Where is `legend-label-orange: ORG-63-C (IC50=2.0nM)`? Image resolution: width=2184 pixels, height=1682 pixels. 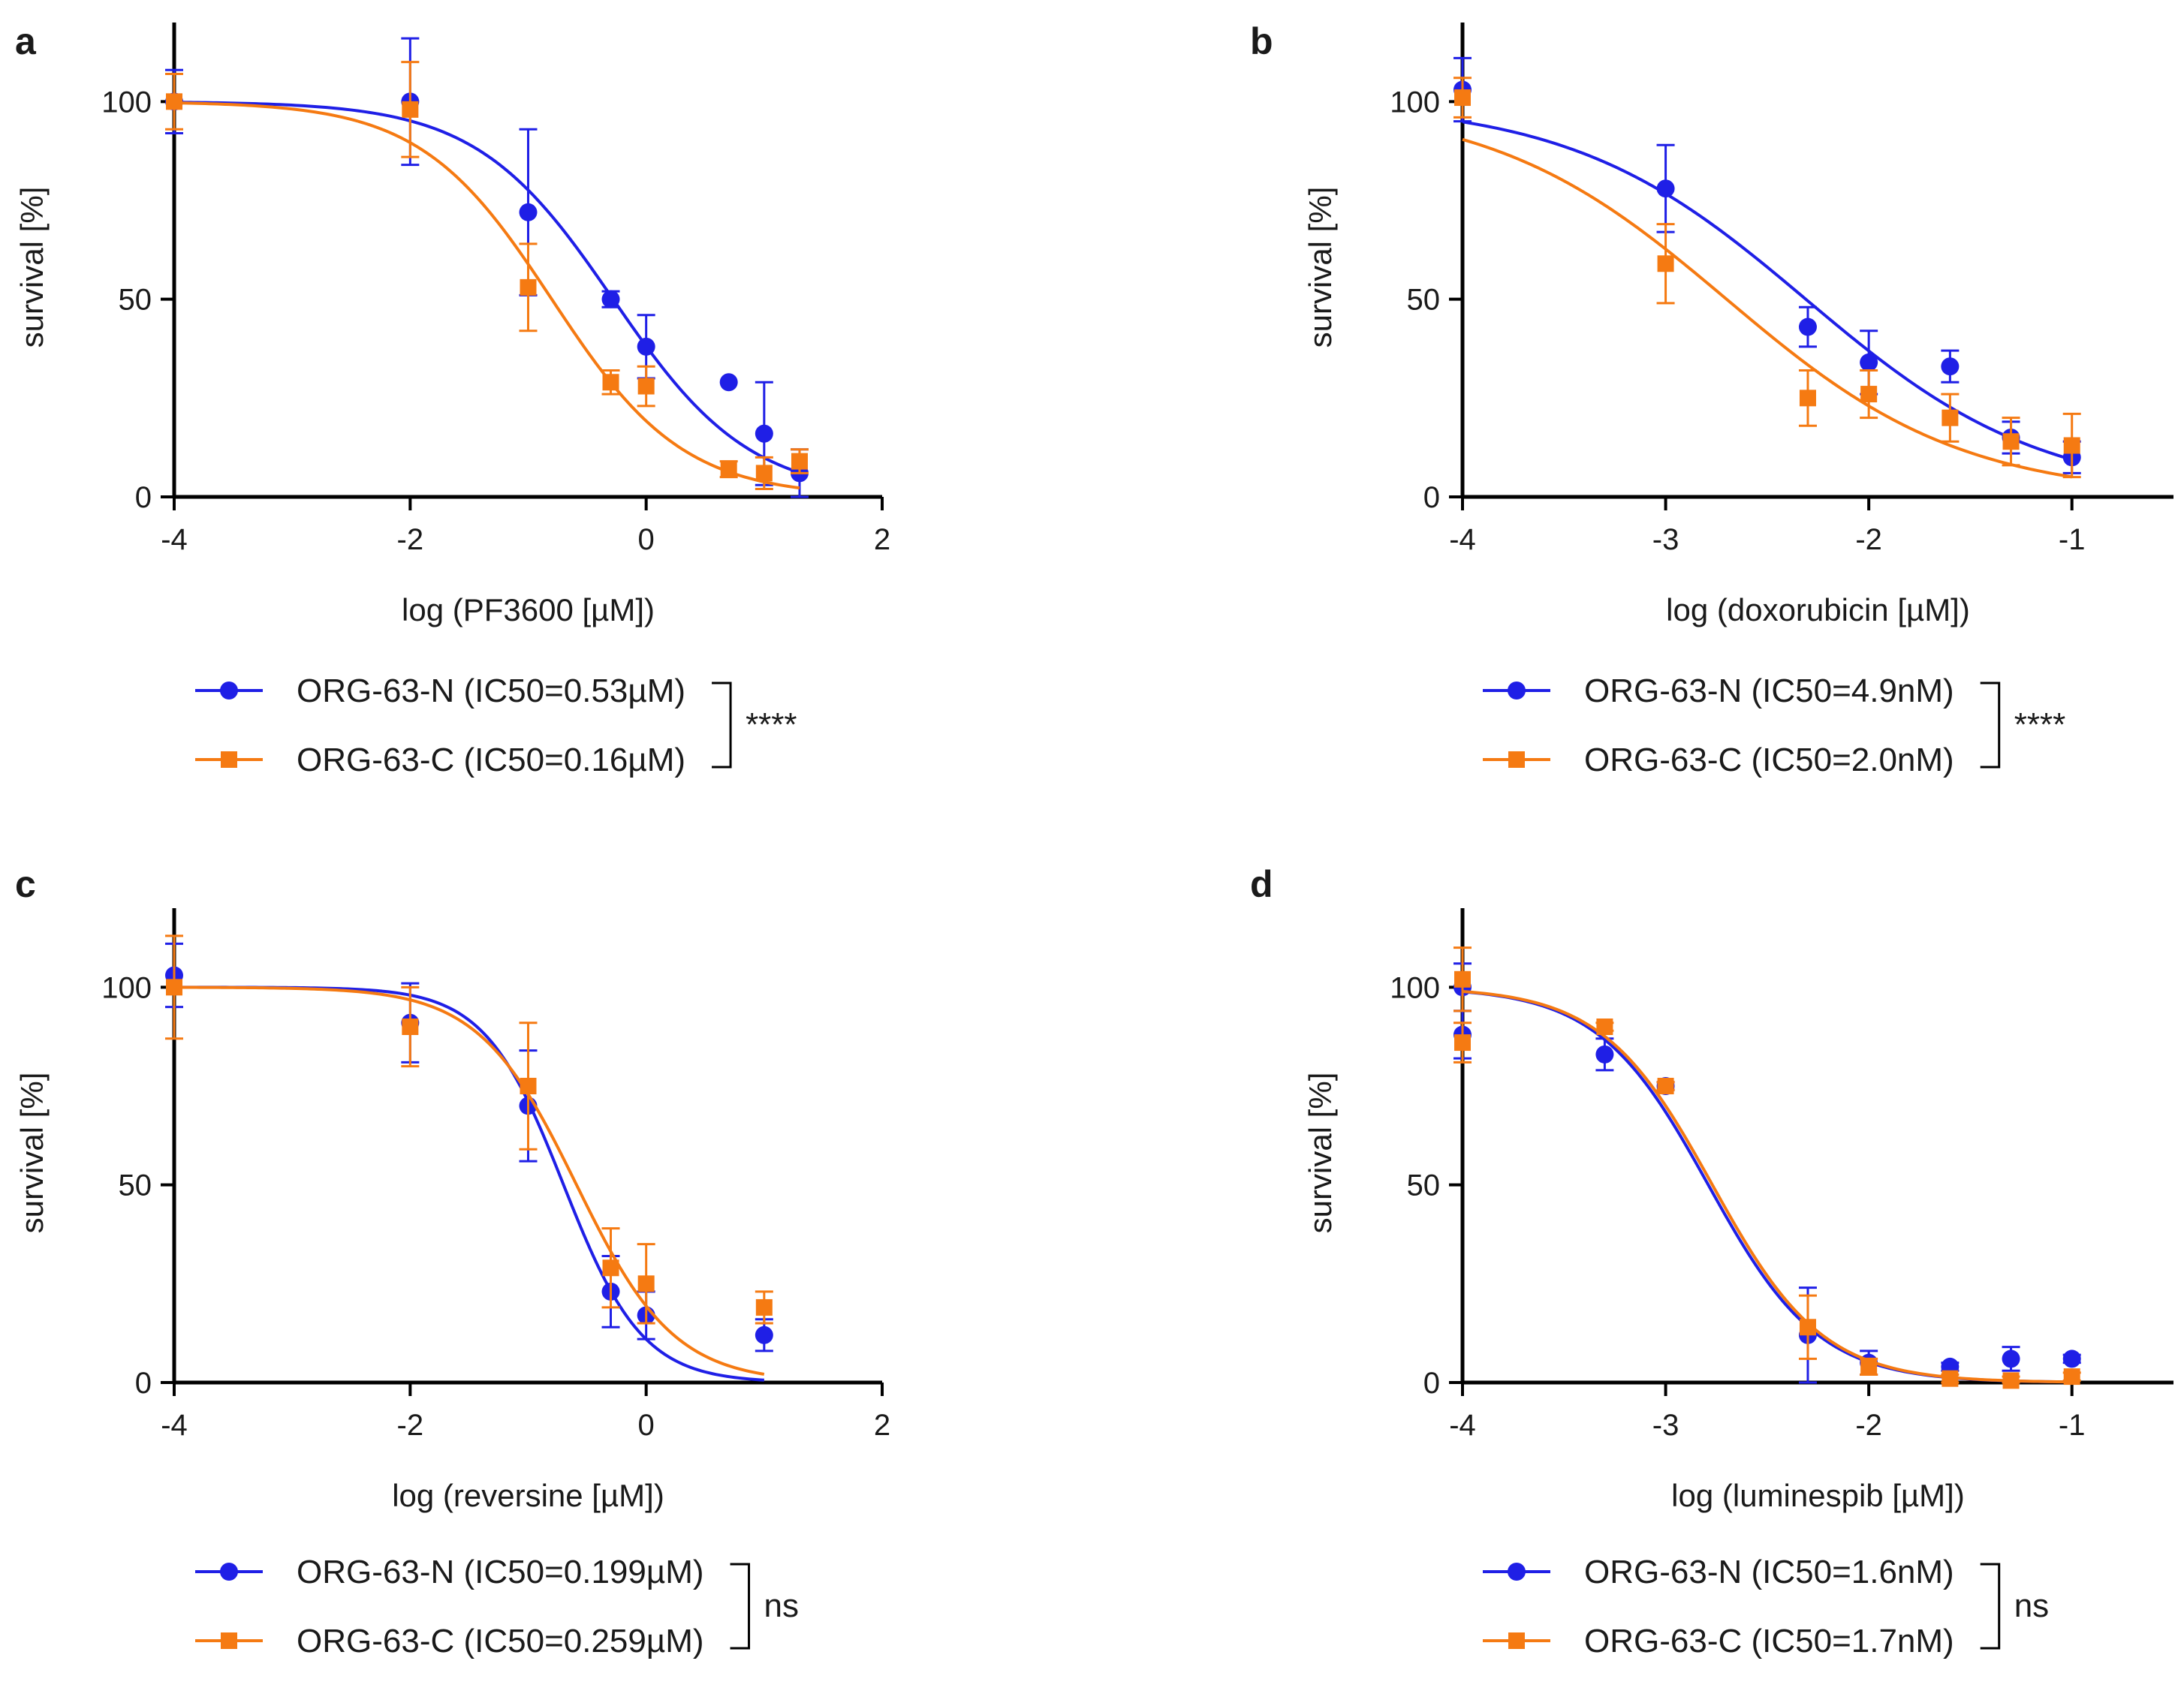 legend-label-orange: ORG-63-C (IC50=2.0nM) is located at coordinates (1769, 760).